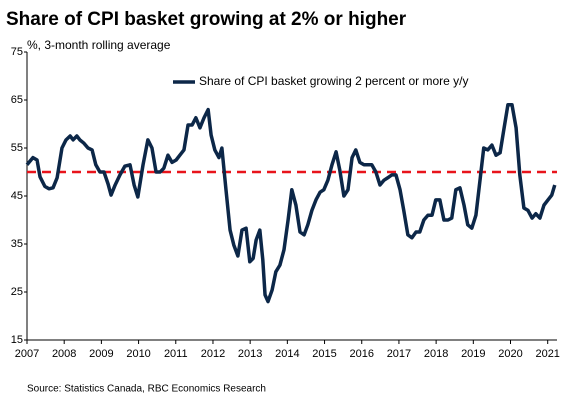 This screenshot has height=400, width=571. Describe the element at coordinates (101, 354) in the screenshot. I see `x-tick-label: 2009` at that location.